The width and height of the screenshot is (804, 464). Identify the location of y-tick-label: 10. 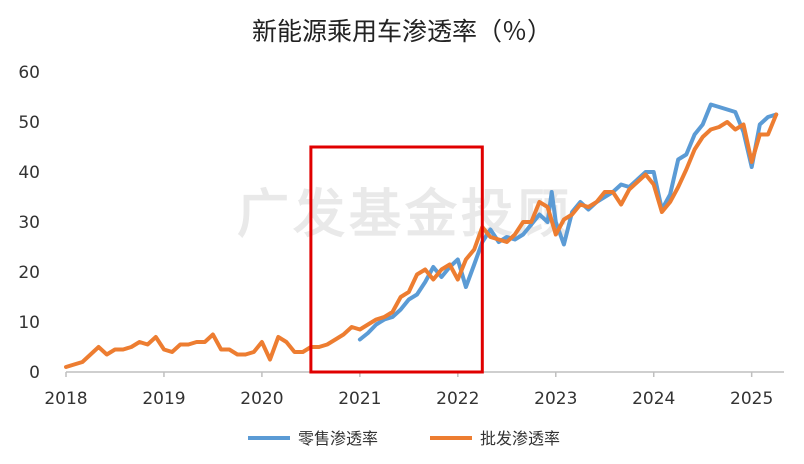
(29, 323).